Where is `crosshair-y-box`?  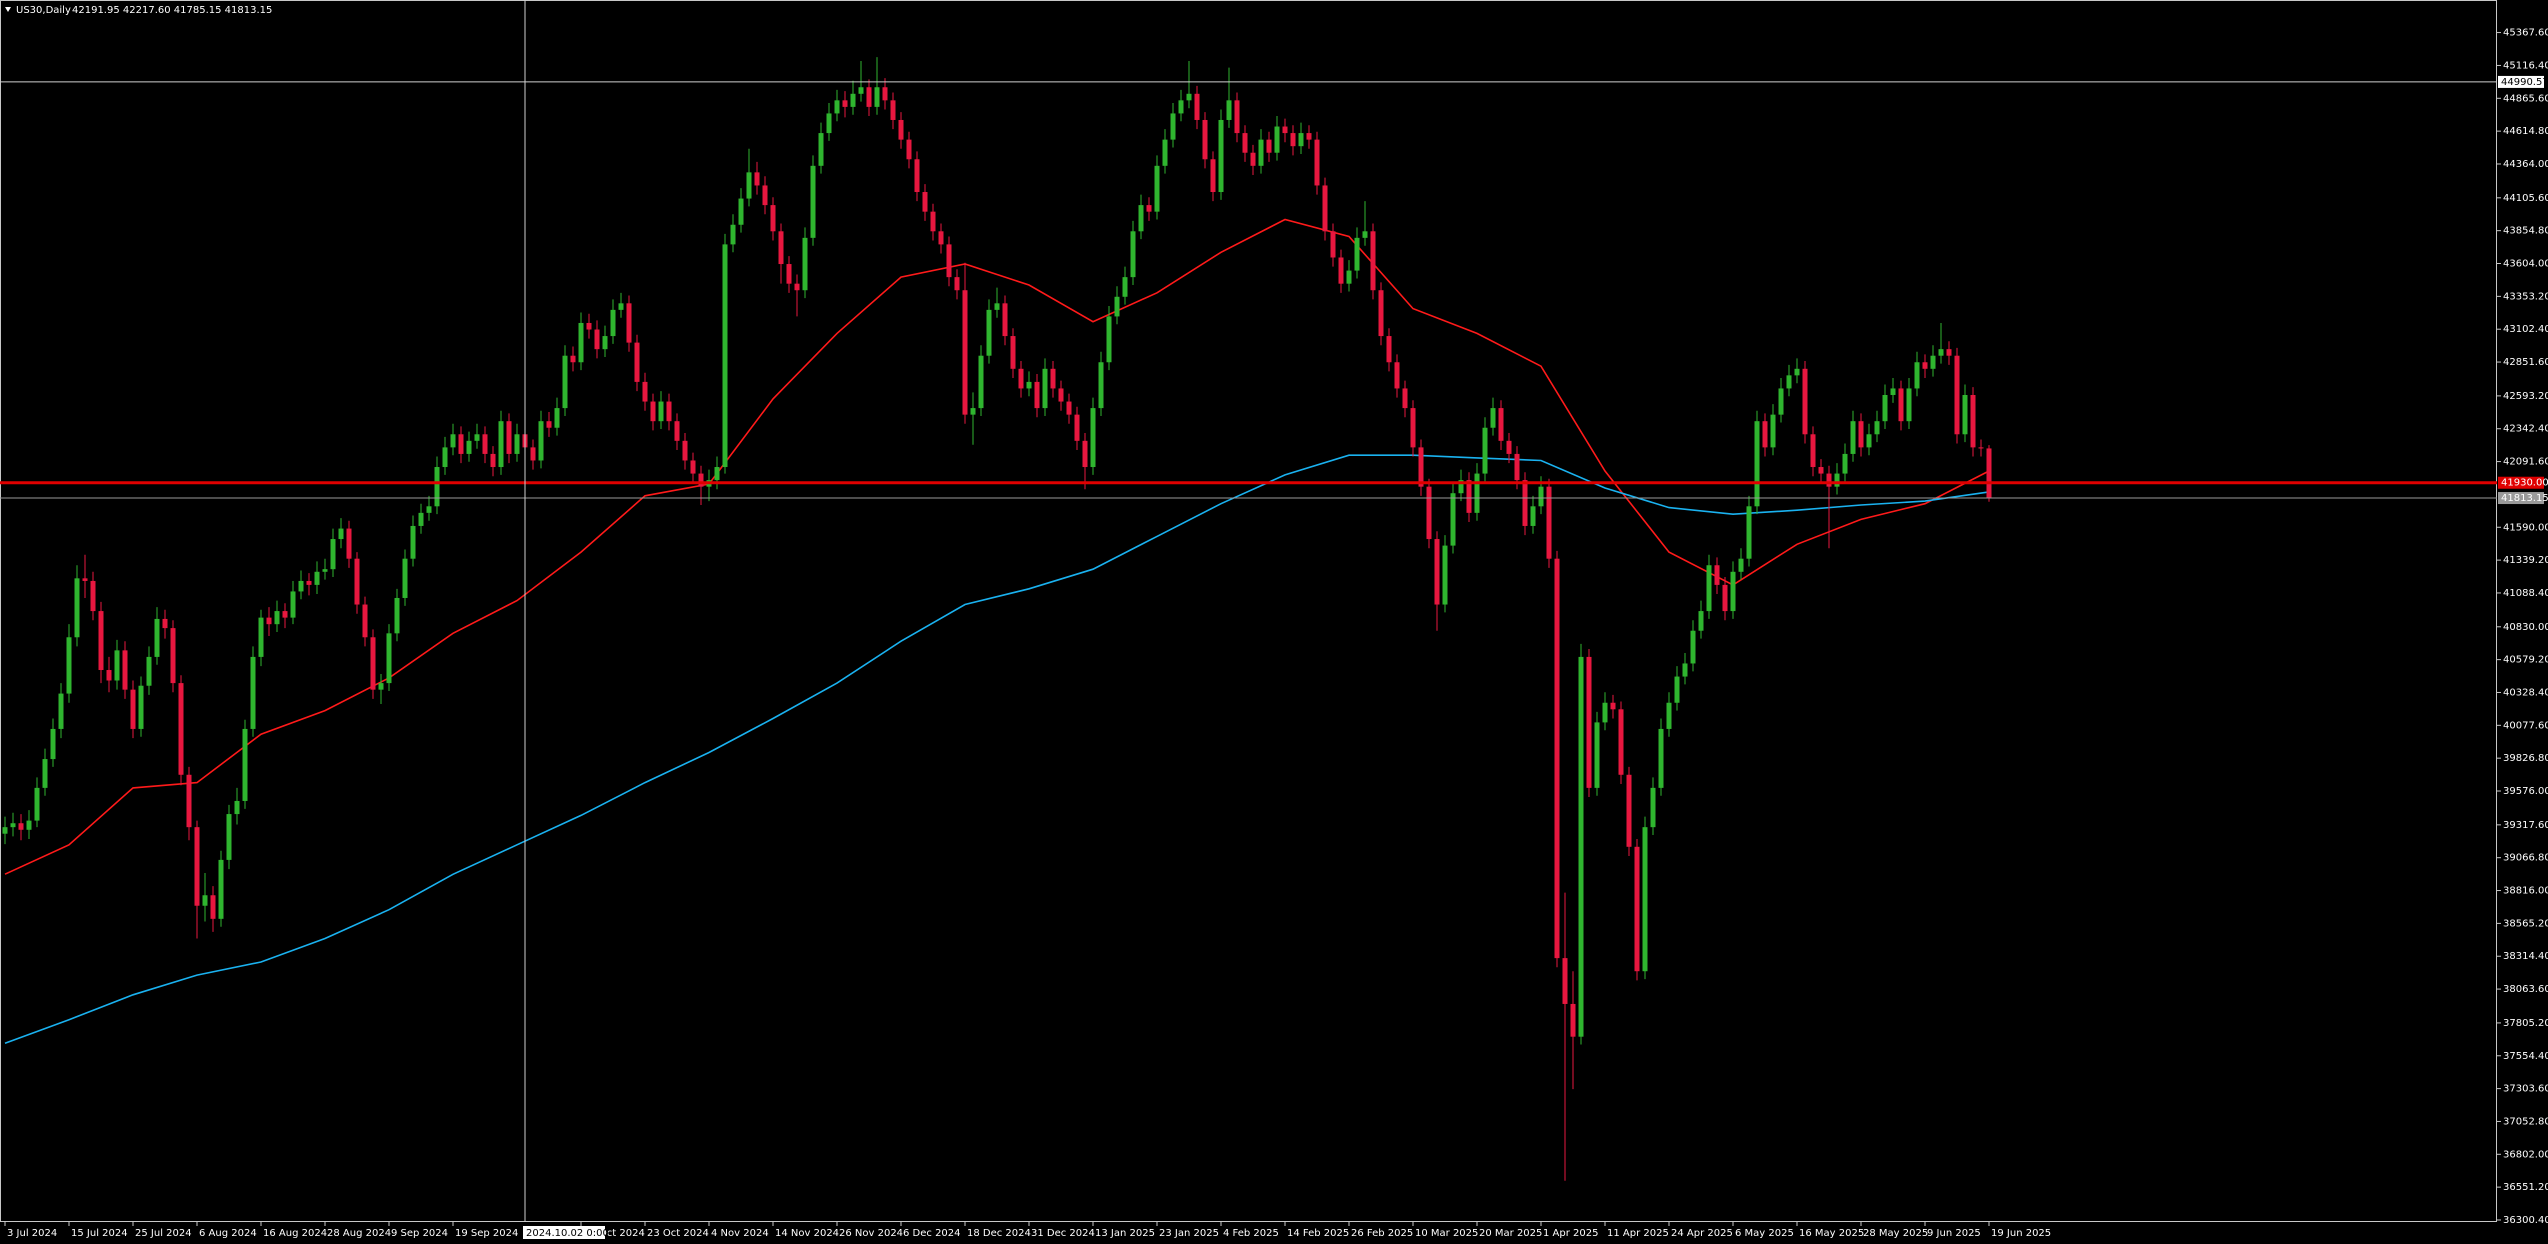 crosshair-y-box is located at coordinates (2521, 81).